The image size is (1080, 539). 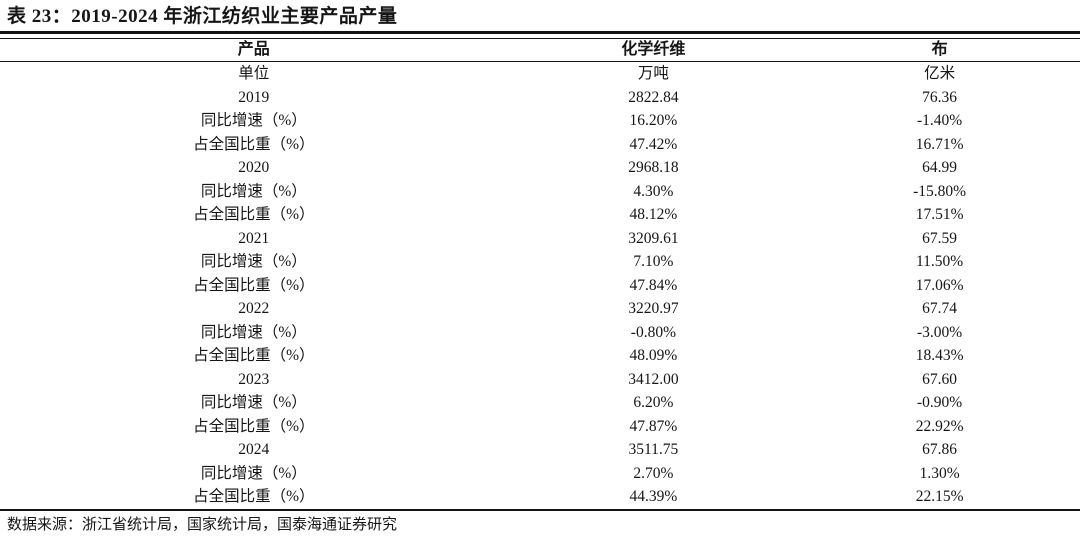 I want to click on table-row: 2022 3220.97 67.74, so click(x=540, y=309).